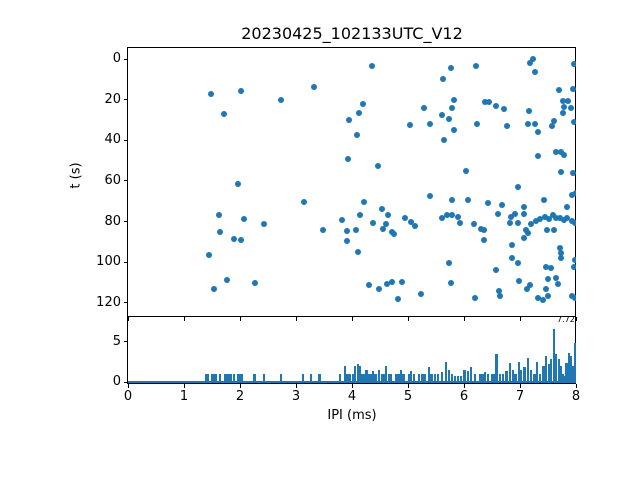 The width and height of the screenshot is (640, 480). What do you see at coordinates (112, 180) in the screenshot?
I see `y-tick-label: 60` at bounding box center [112, 180].